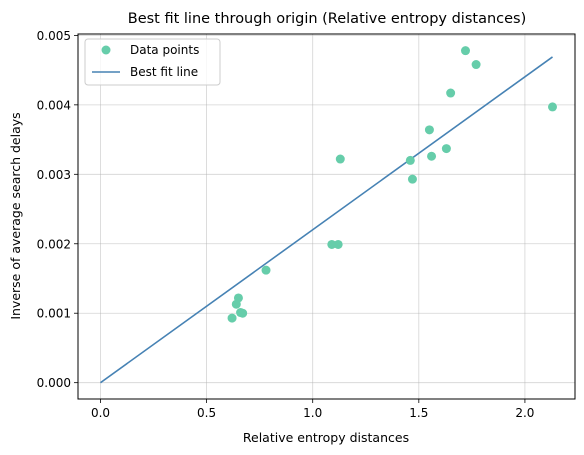 This screenshot has width=584, height=455. I want to click on y-axis-label: Inverse of average search delays, so click(15, 215).